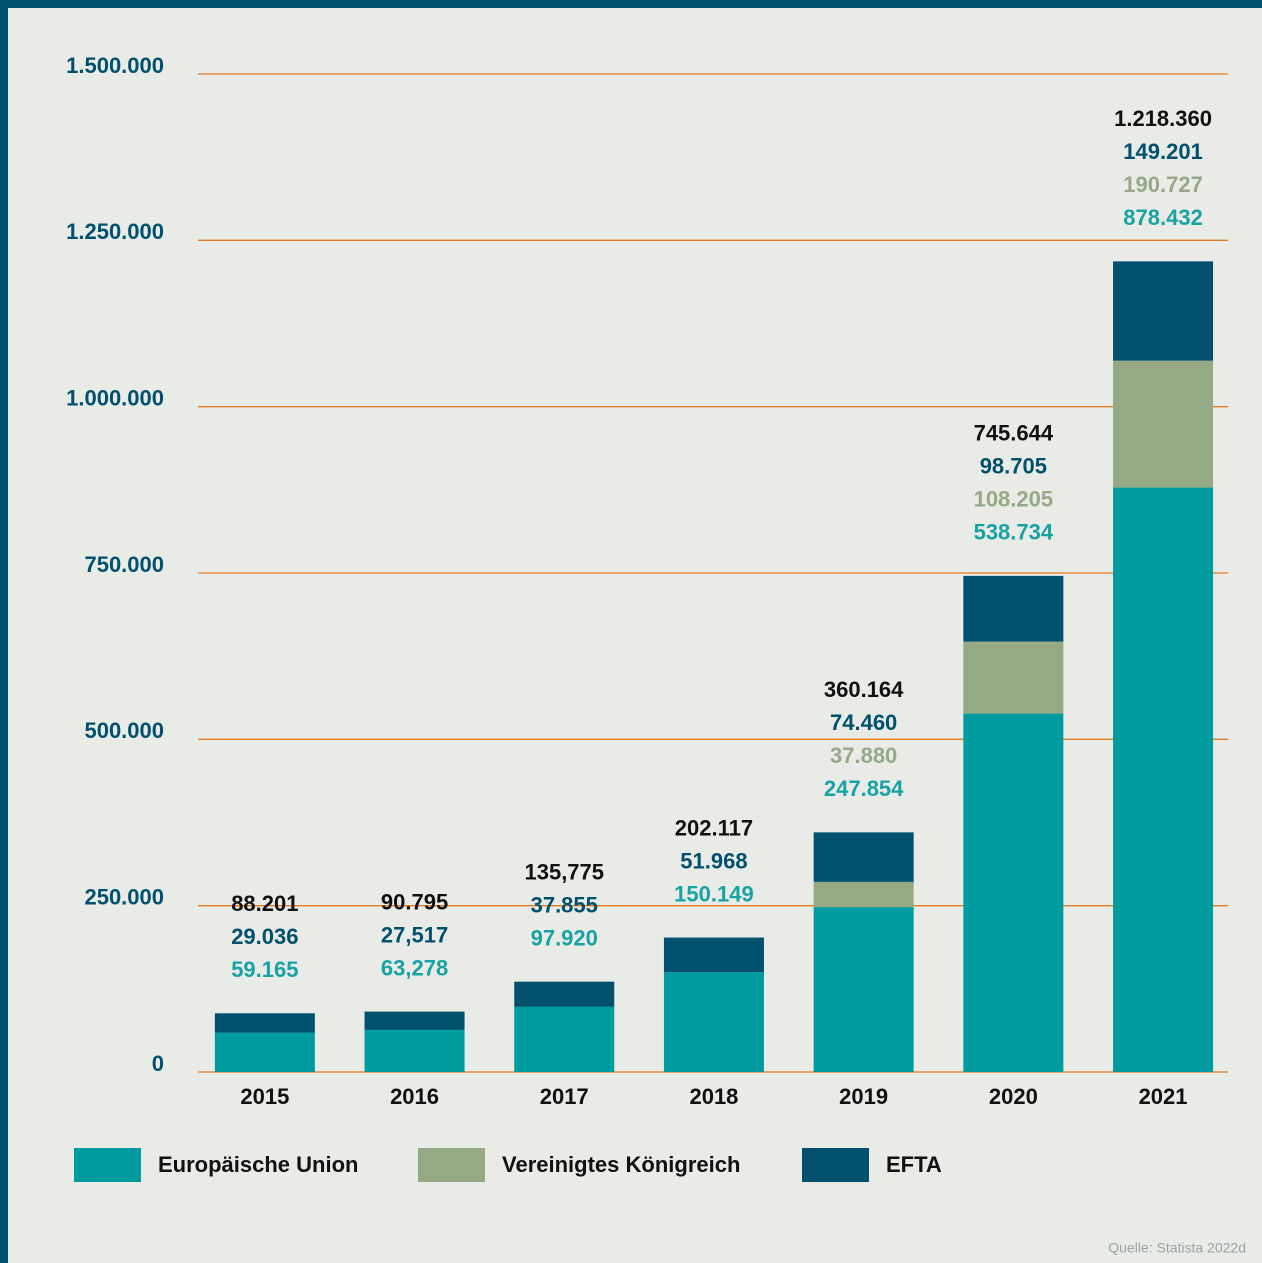 This screenshot has width=1262, height=1263. What do you see at coordinates (1163, 118) in the screenshot?
I see `total-label: 1.218.360` at bounding box center [1163, 118].